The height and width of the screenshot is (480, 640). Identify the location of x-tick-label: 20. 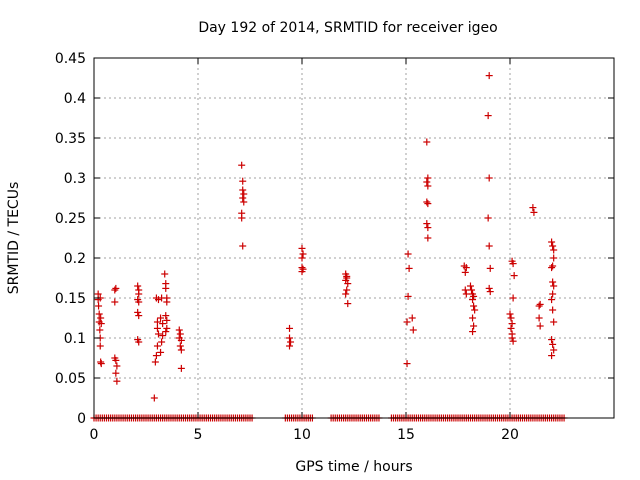
(510, 435).